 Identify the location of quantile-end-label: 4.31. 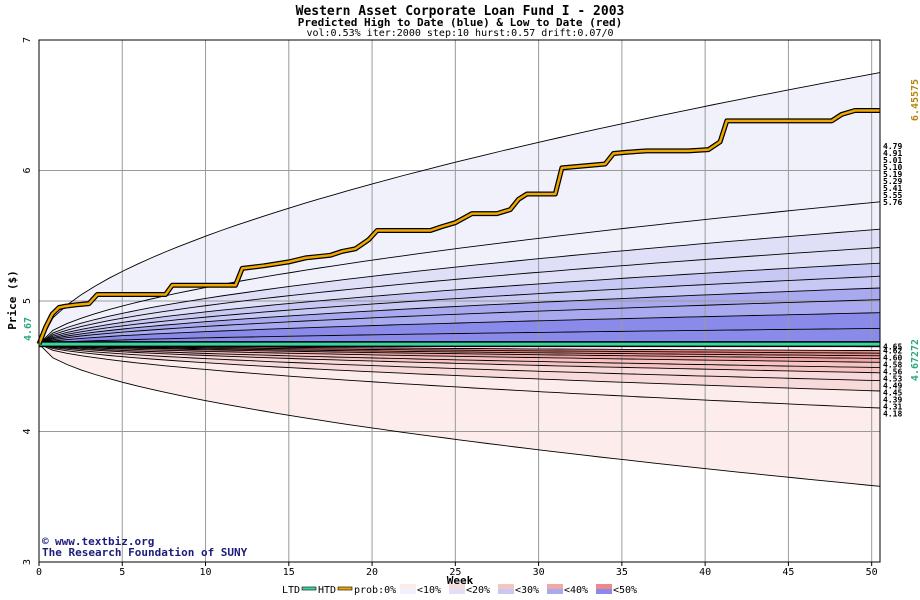
(892, 407).